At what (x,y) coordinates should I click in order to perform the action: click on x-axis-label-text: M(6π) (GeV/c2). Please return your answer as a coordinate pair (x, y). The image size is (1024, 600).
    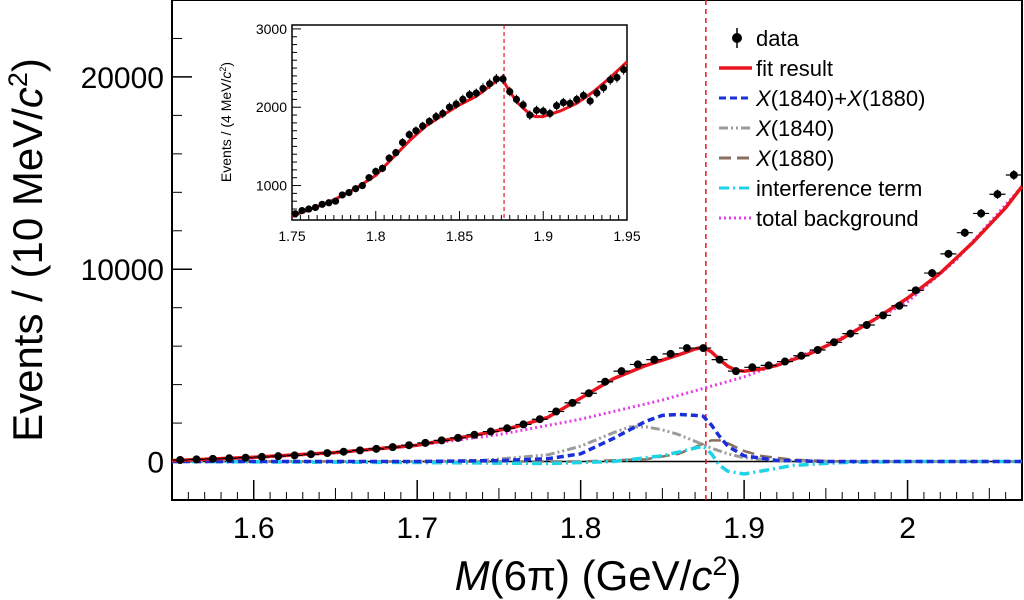
    Looking at the image, I should click on (598, 575).